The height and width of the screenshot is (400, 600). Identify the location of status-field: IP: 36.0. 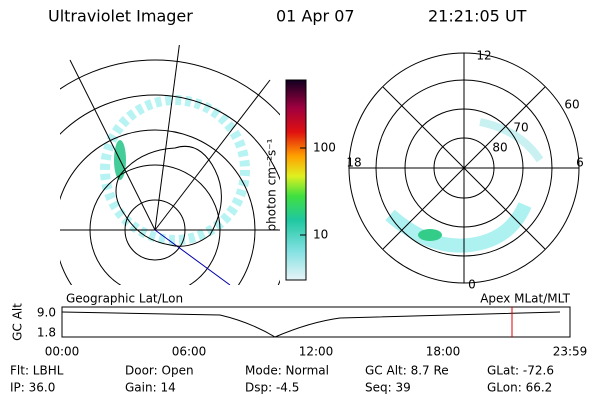
(32, 388).